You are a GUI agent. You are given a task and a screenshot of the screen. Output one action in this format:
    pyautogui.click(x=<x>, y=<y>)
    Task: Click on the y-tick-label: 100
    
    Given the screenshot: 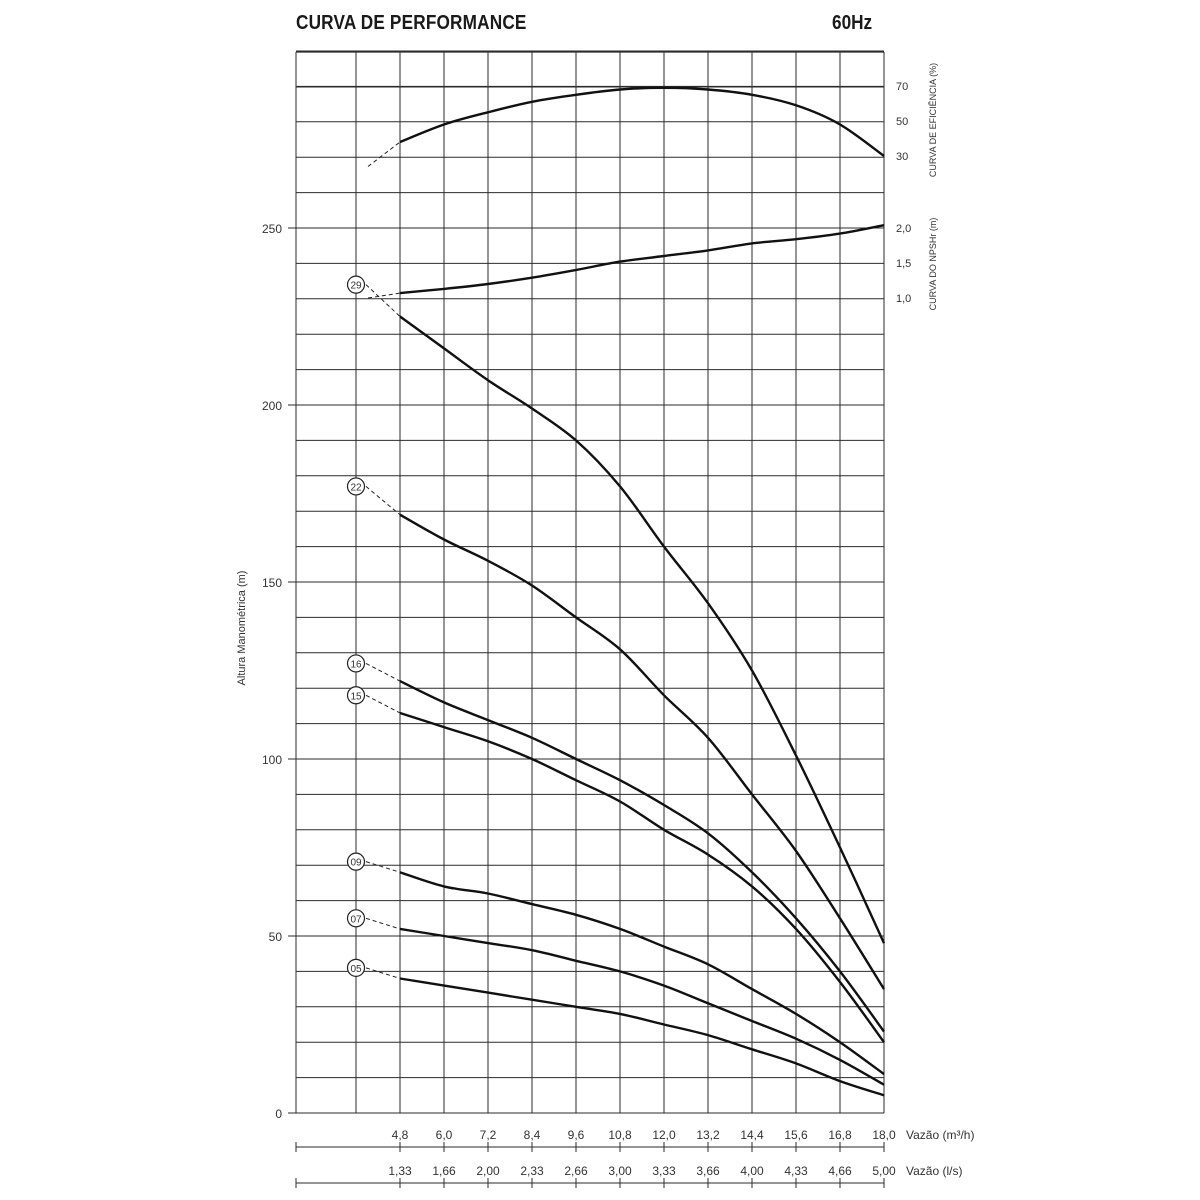 What is the action you would take?
    pyautogui.click(x=272, y=760)
    